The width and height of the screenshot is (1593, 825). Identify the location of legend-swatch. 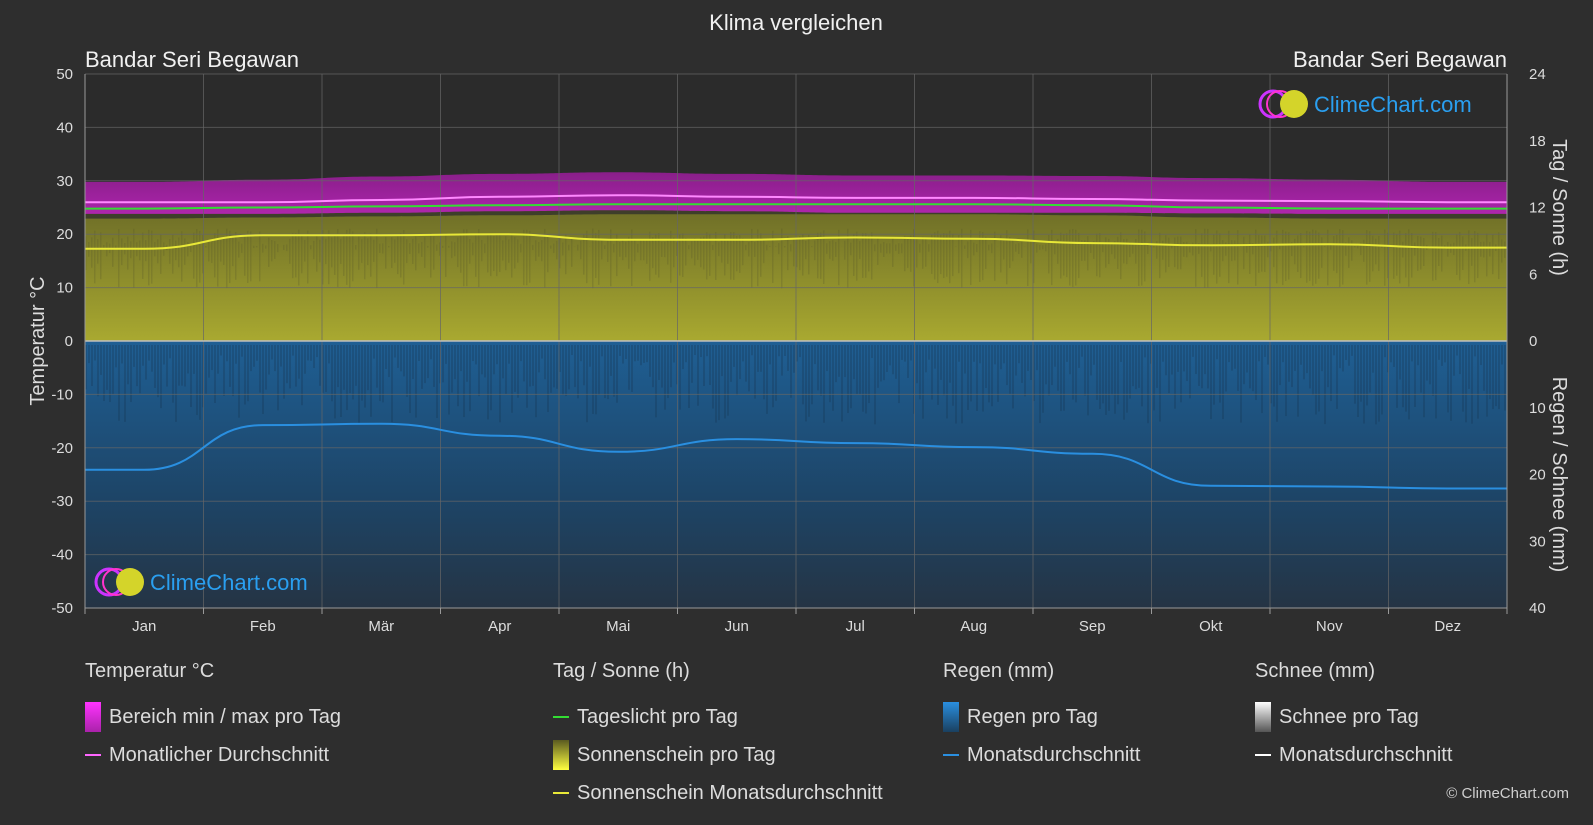
(561, 755).